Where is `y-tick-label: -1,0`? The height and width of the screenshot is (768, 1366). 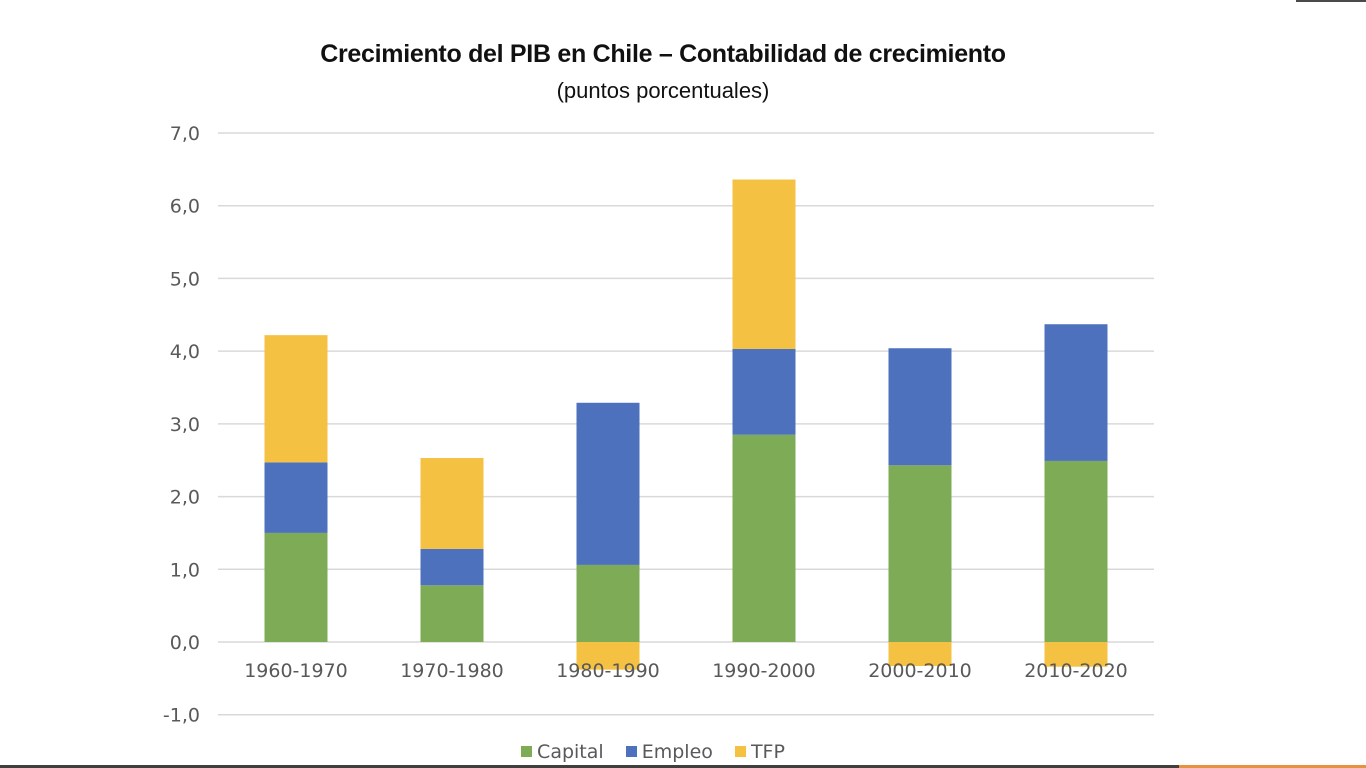
y-tick-label: -1,0 is located at coordinates (181, 716).